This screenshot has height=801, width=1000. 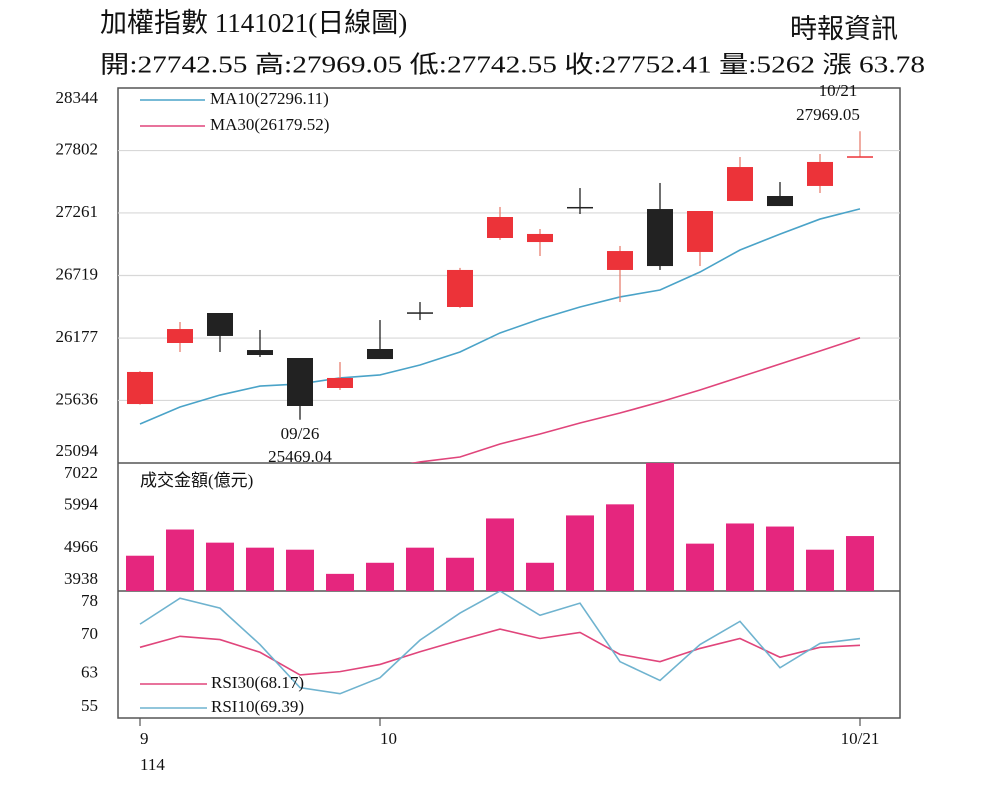 I want to click on y-tick-label: 26719, so click(x=77, y=273).